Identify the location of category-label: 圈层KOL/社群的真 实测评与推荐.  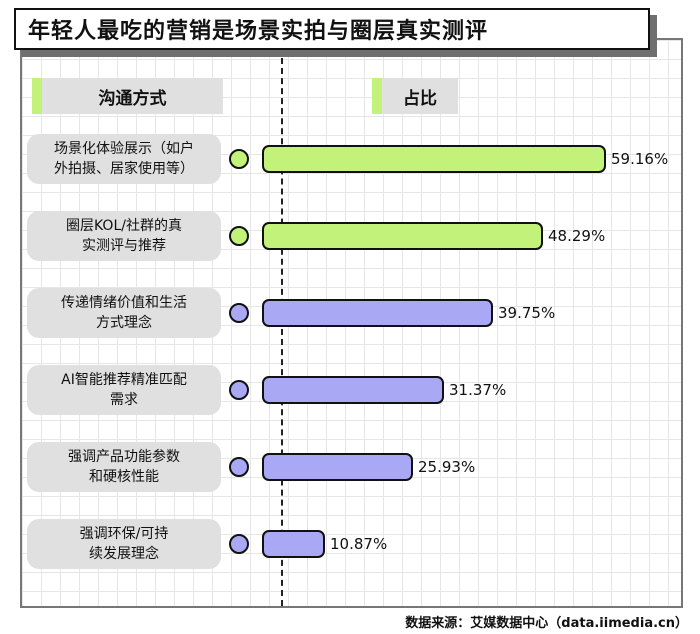
(124, 236).